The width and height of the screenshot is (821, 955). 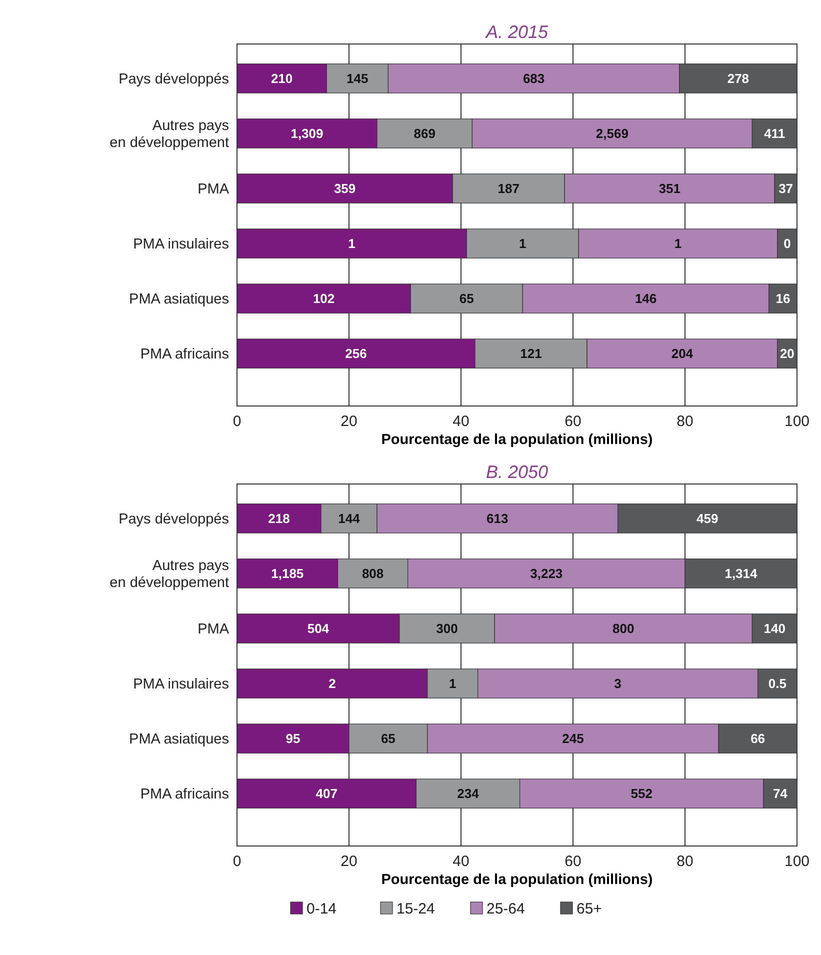 I want to click on annotation: 144, so click(x=349, y=518).